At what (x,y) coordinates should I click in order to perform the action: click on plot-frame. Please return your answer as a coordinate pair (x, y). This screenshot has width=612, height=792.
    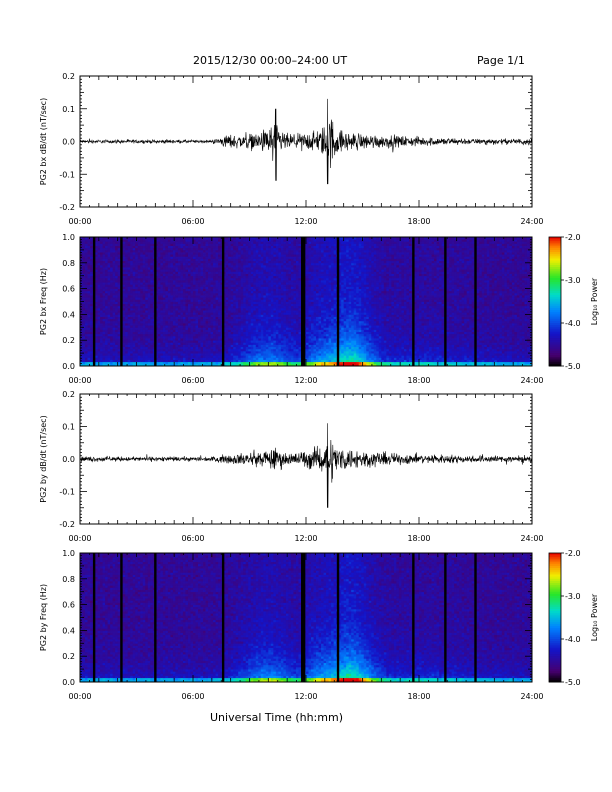
    Looking at the image, I should click on (306, 459).